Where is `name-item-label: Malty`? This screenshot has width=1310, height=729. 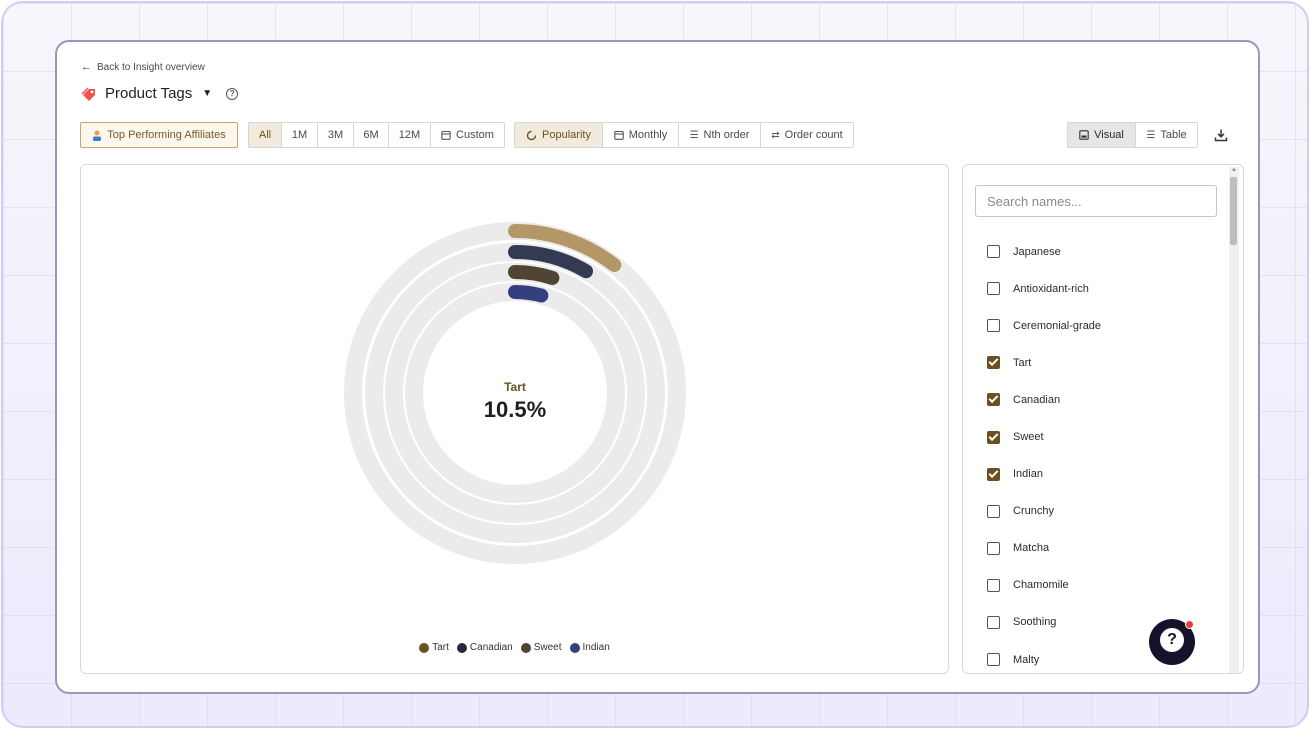
name-item-label: Malty is located at coordinates (1026, 659).